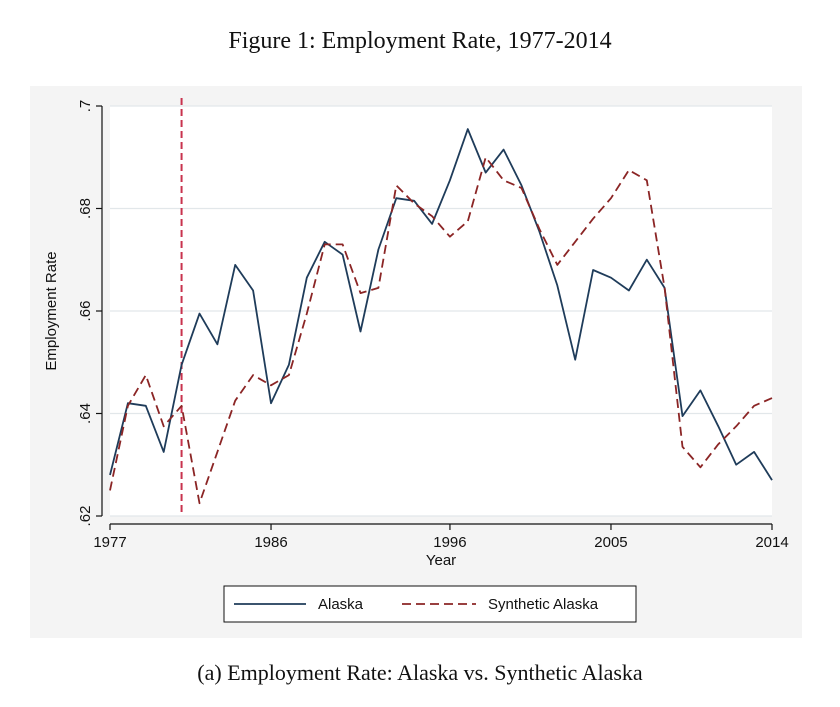 This screenshot has height=707, width=840. Describe the element at coordinates (85, 311) in the screenshot. I see `y-tick-label: .66` at that location.